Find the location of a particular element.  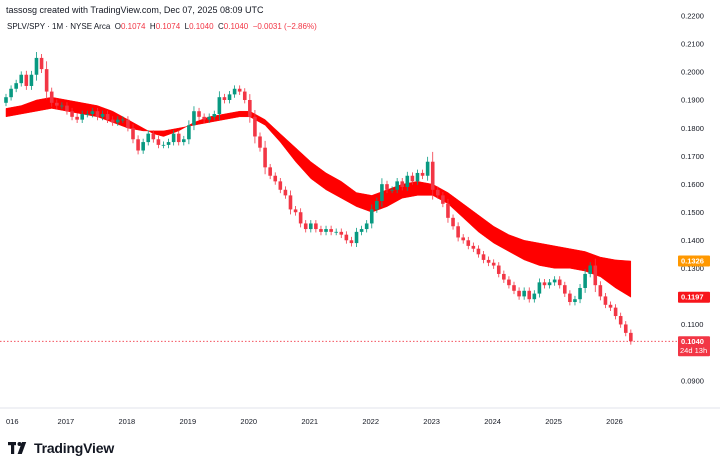

tradingview-logo: TradingView is located at coordinates (61, 448).